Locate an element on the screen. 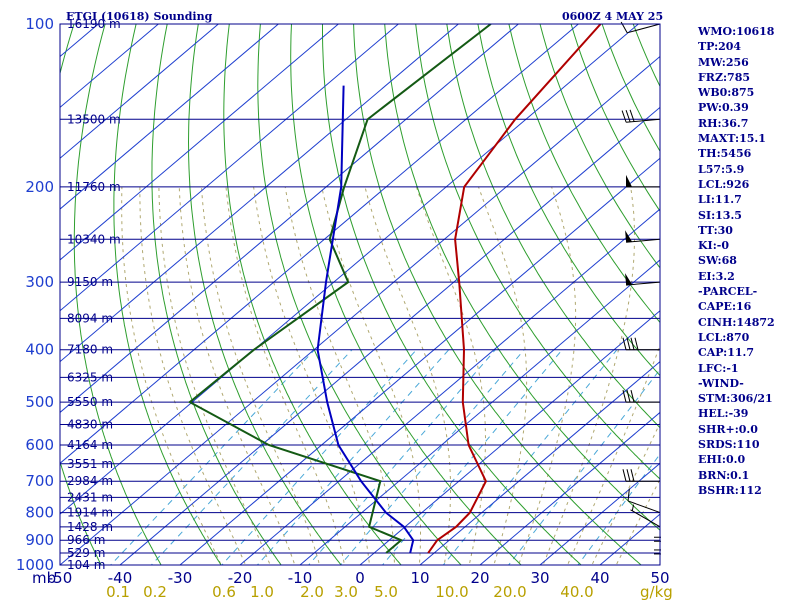 This screenshot has width=800, height=600. chart-title: ETGI (10618) Sounding is located at coordinates (139, 16).